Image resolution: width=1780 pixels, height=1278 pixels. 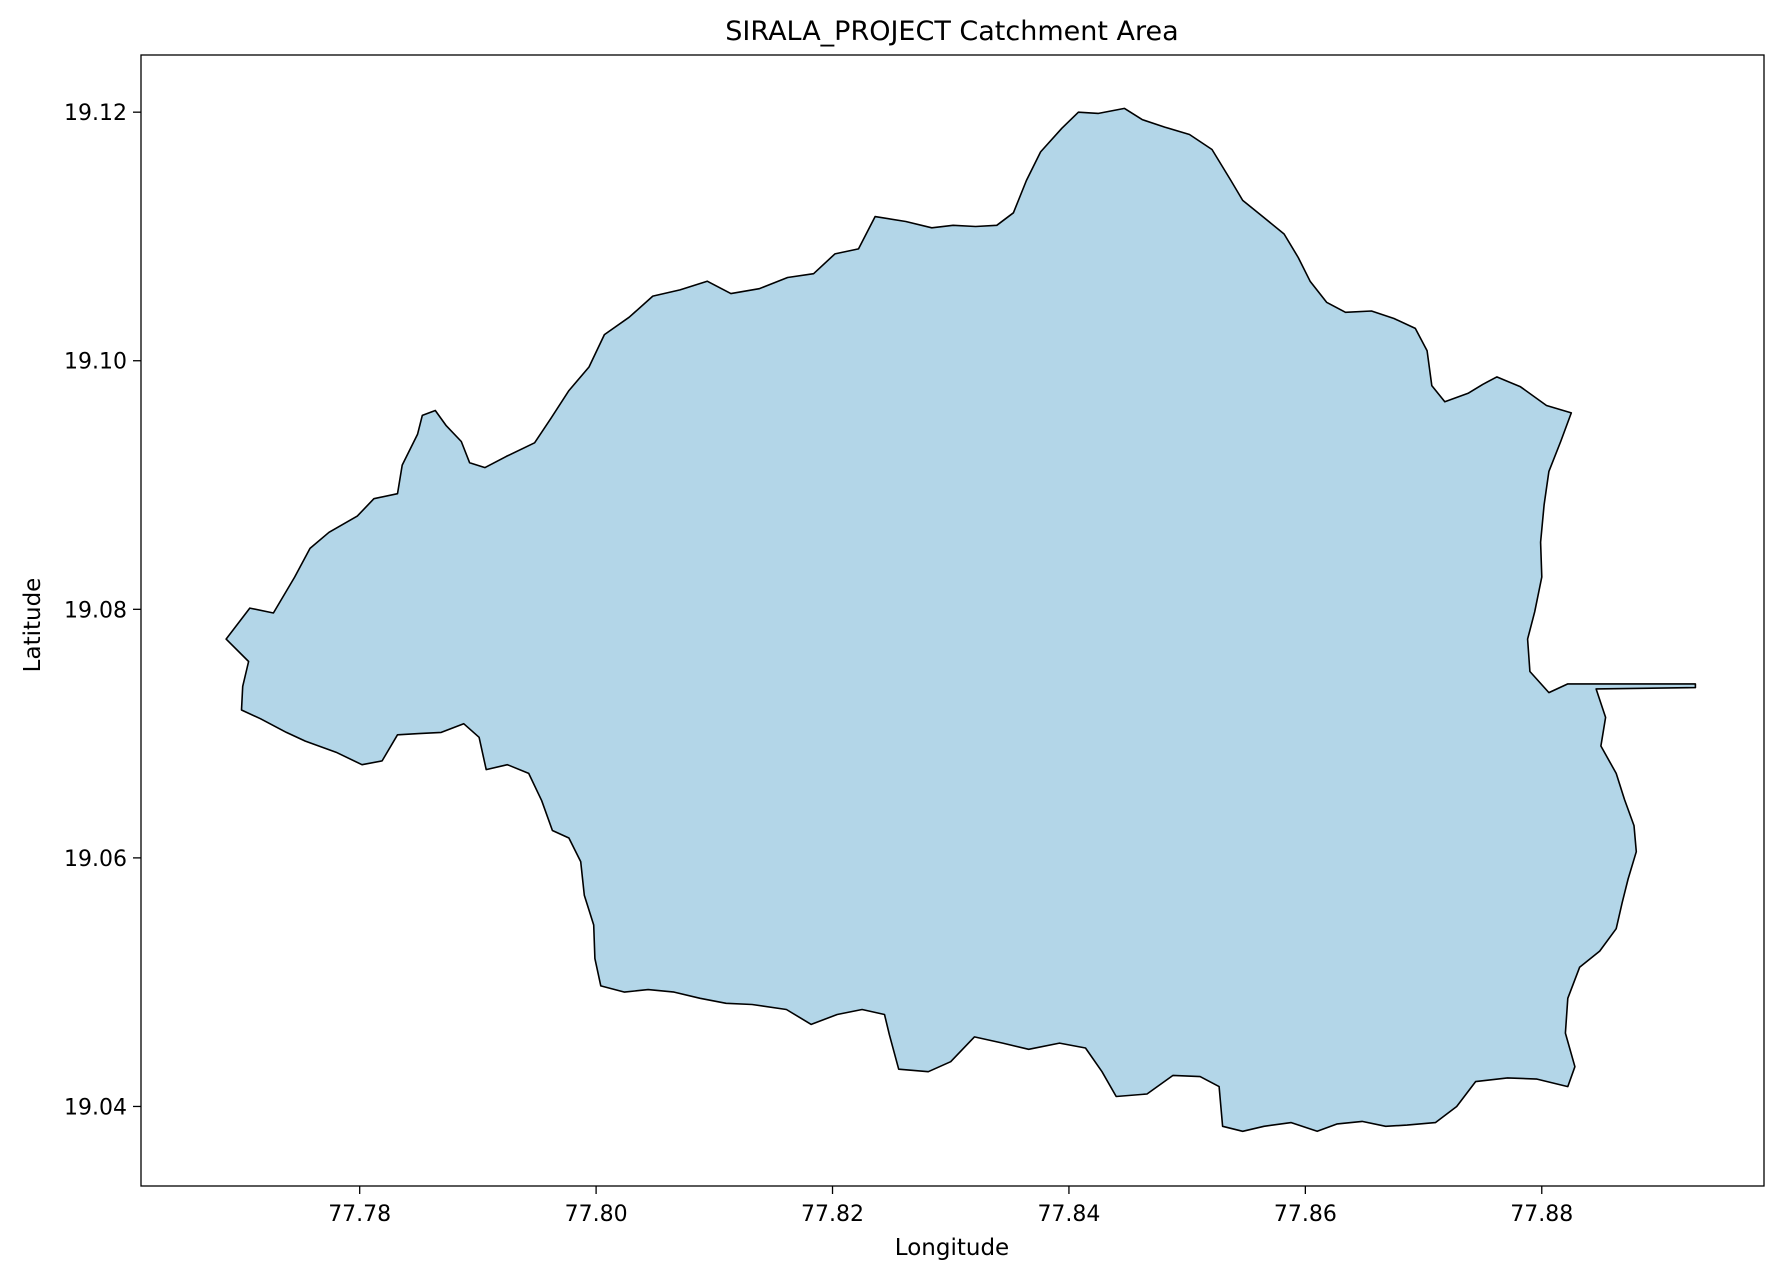 What do you see at coordinates (33, 625) in the screenshot?
I see `y-axis-label: Latitude` at bounding box center [33, 625].